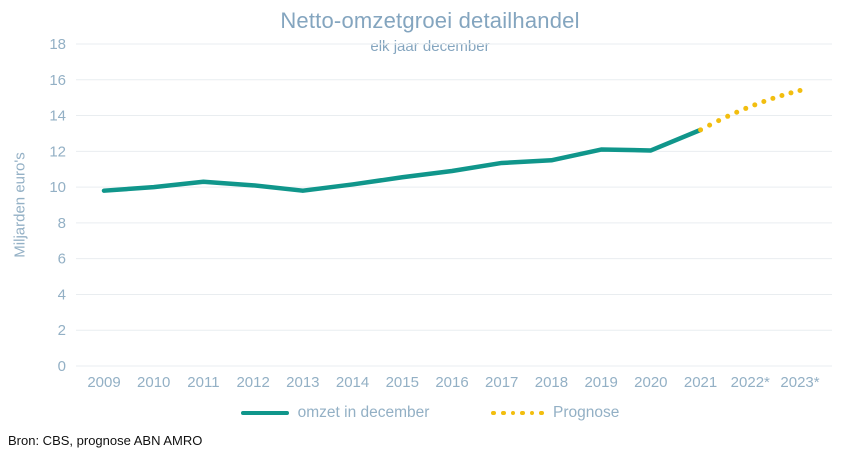 The height and width of the screenshot is (461, 850). What do you see at coordinates (451, 382) in the screenshot?
I see `x-tick-label: 2016` at bounding box center [451, 382].